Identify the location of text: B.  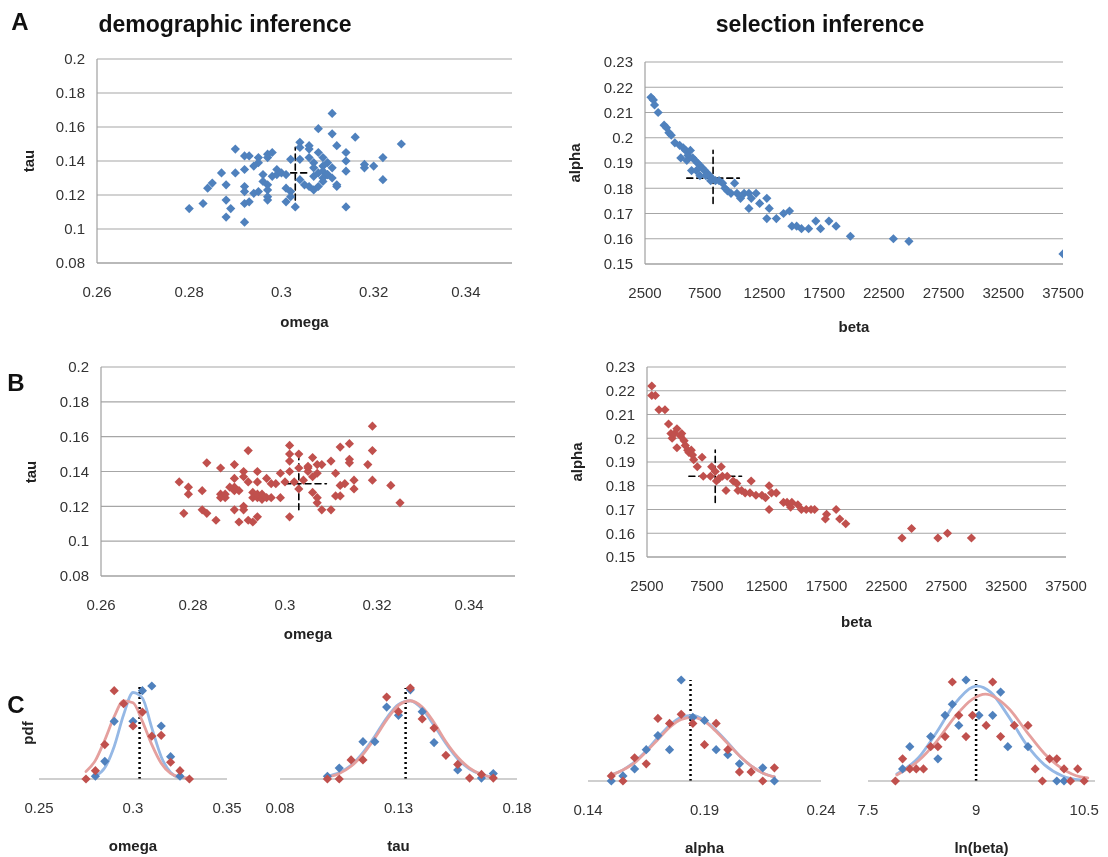
(16, 383).